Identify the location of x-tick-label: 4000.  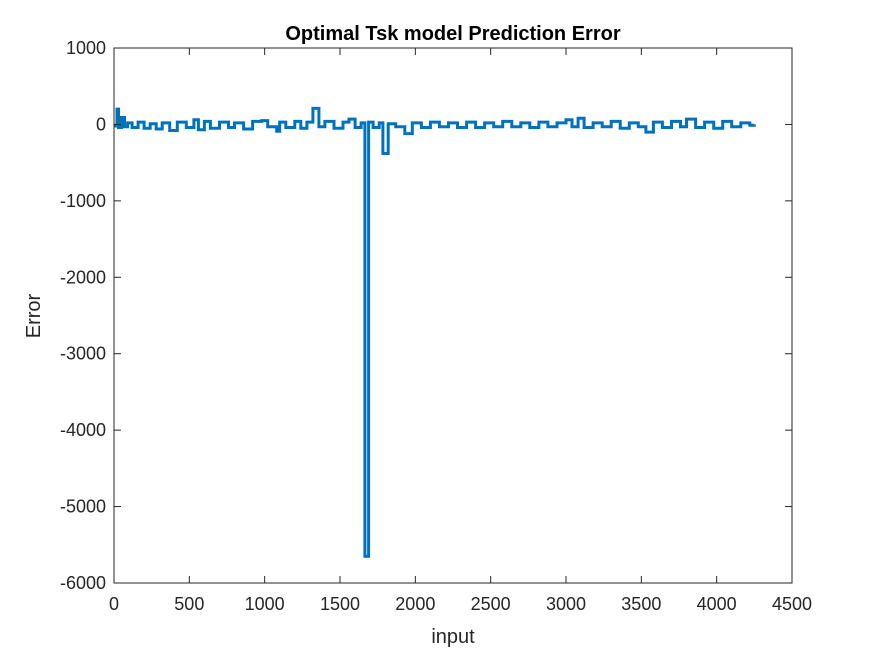
(717, 604).